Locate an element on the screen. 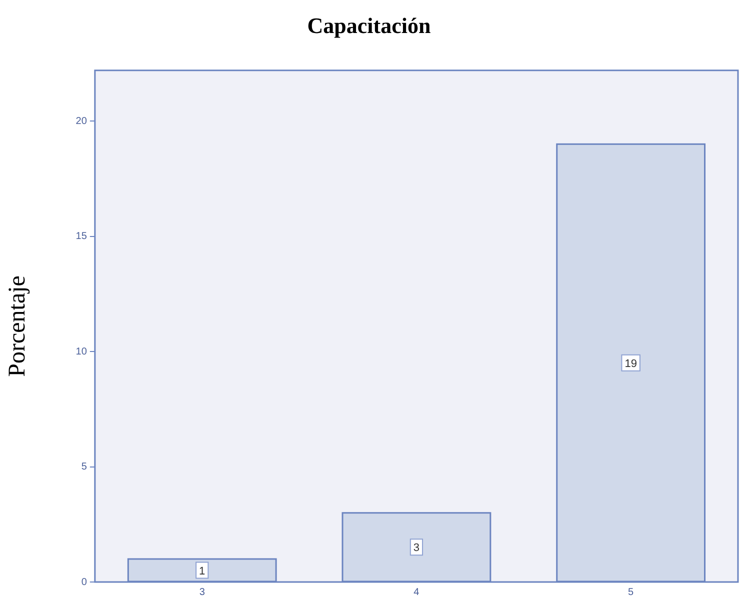 The height and width of the screenshot is (598, 740). y-tick-label: 10 is located at coordinates (82, 352).